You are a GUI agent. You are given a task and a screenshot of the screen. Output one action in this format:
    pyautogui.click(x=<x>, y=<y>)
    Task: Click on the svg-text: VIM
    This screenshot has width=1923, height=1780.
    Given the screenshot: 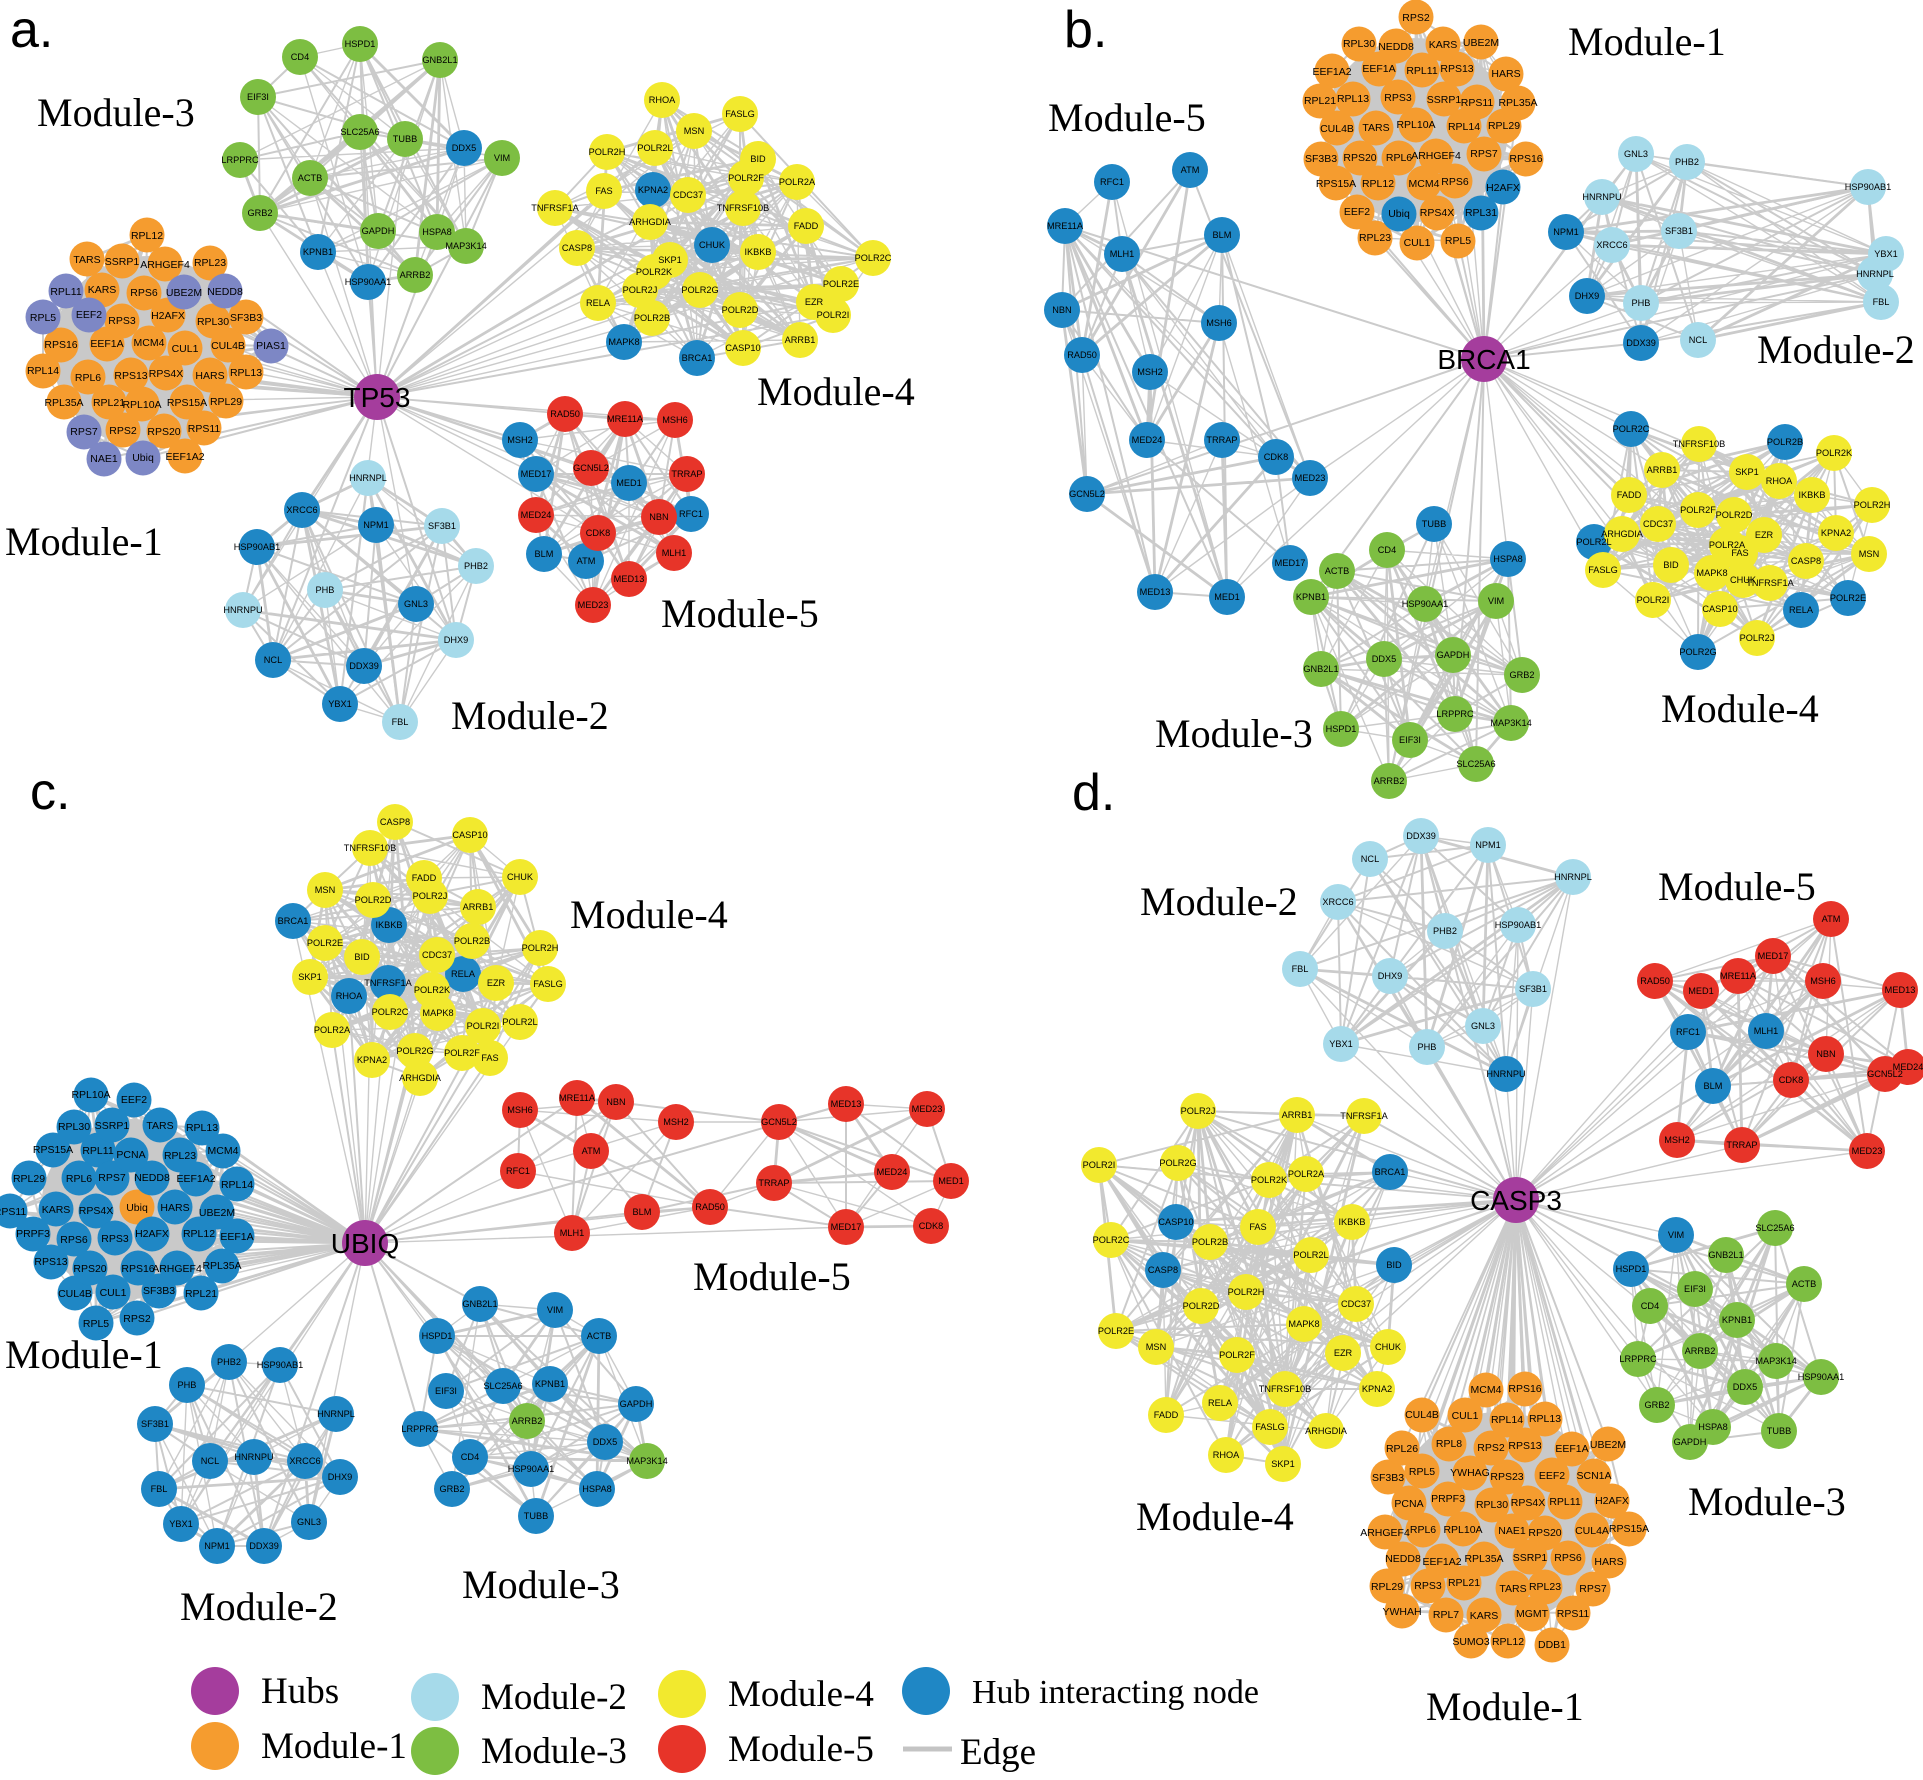 What is the action you would take?
    pyautogui.click(x=1676, y=1235)
    